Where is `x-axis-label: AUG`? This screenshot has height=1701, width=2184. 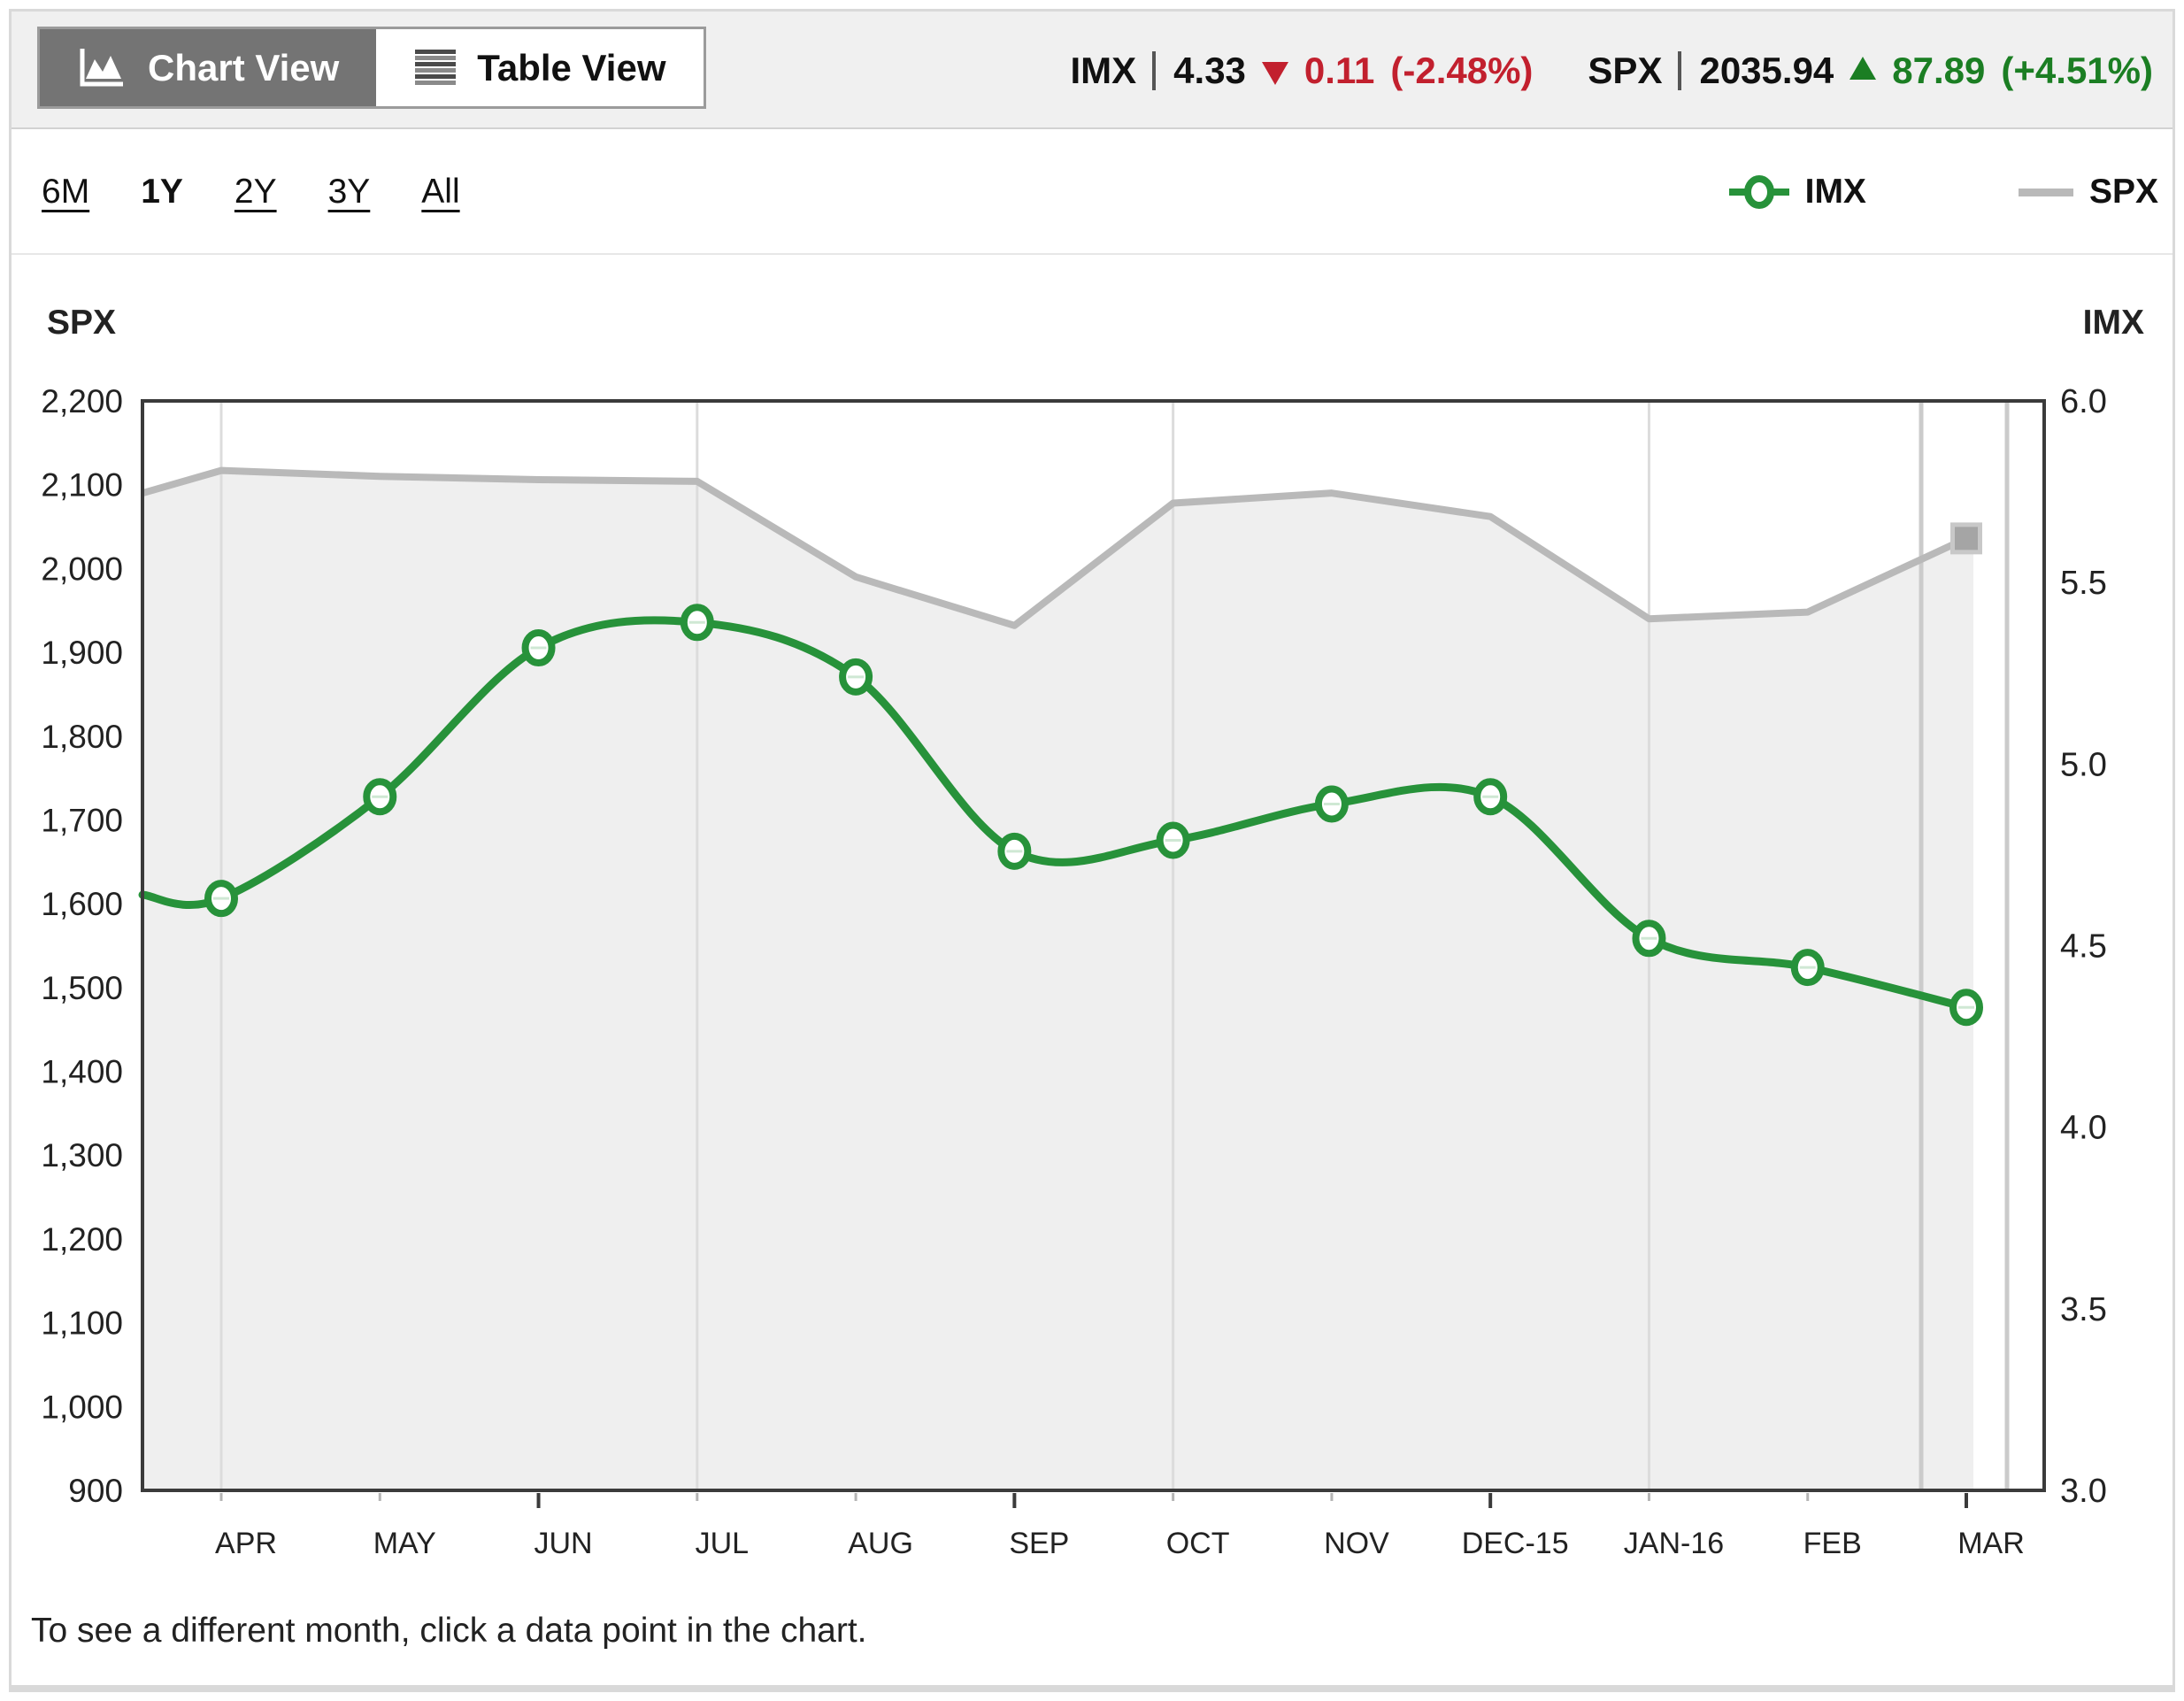 x-axis-label: AUG is located at coordinates (881, 1543).